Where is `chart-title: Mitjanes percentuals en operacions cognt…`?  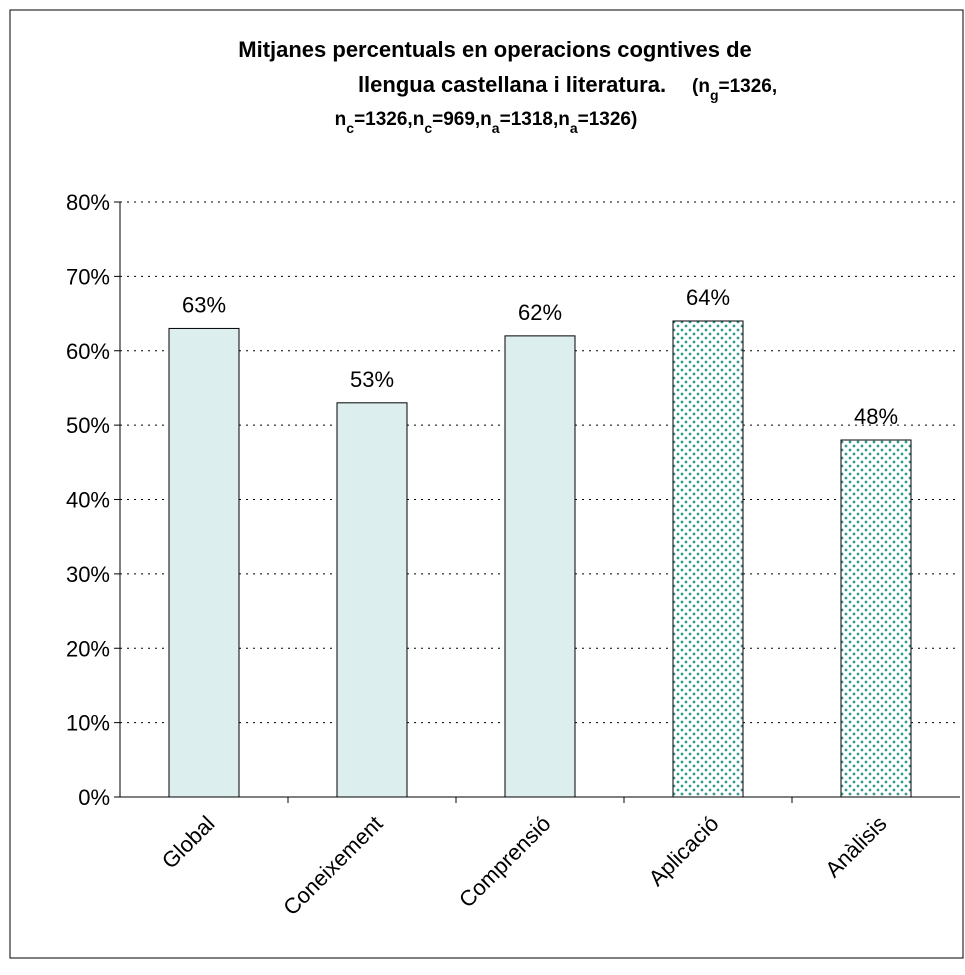
chart-title: Mitjanes percentuals en operacions cognt… is located at coordinates (495, 49).